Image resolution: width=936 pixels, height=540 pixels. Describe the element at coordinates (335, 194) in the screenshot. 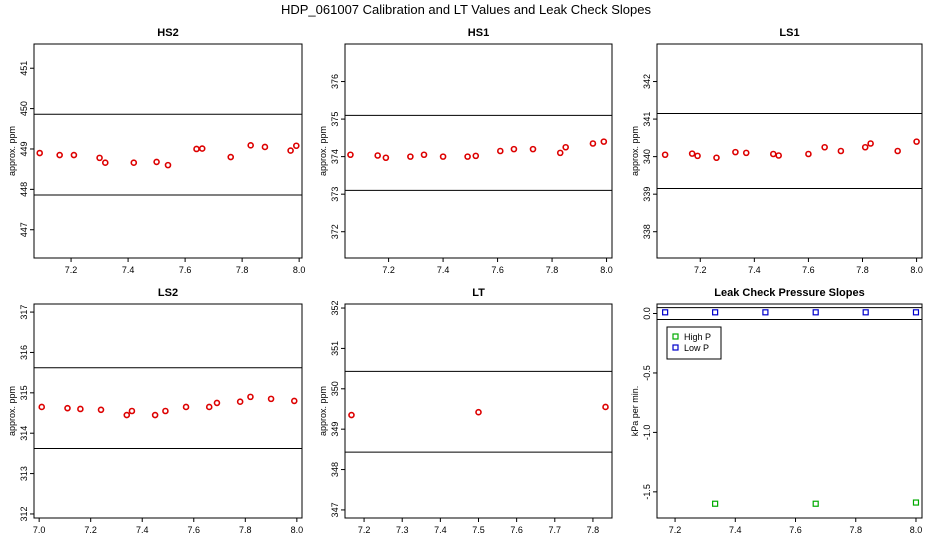

I see `y-tick-label: 373` at that location.